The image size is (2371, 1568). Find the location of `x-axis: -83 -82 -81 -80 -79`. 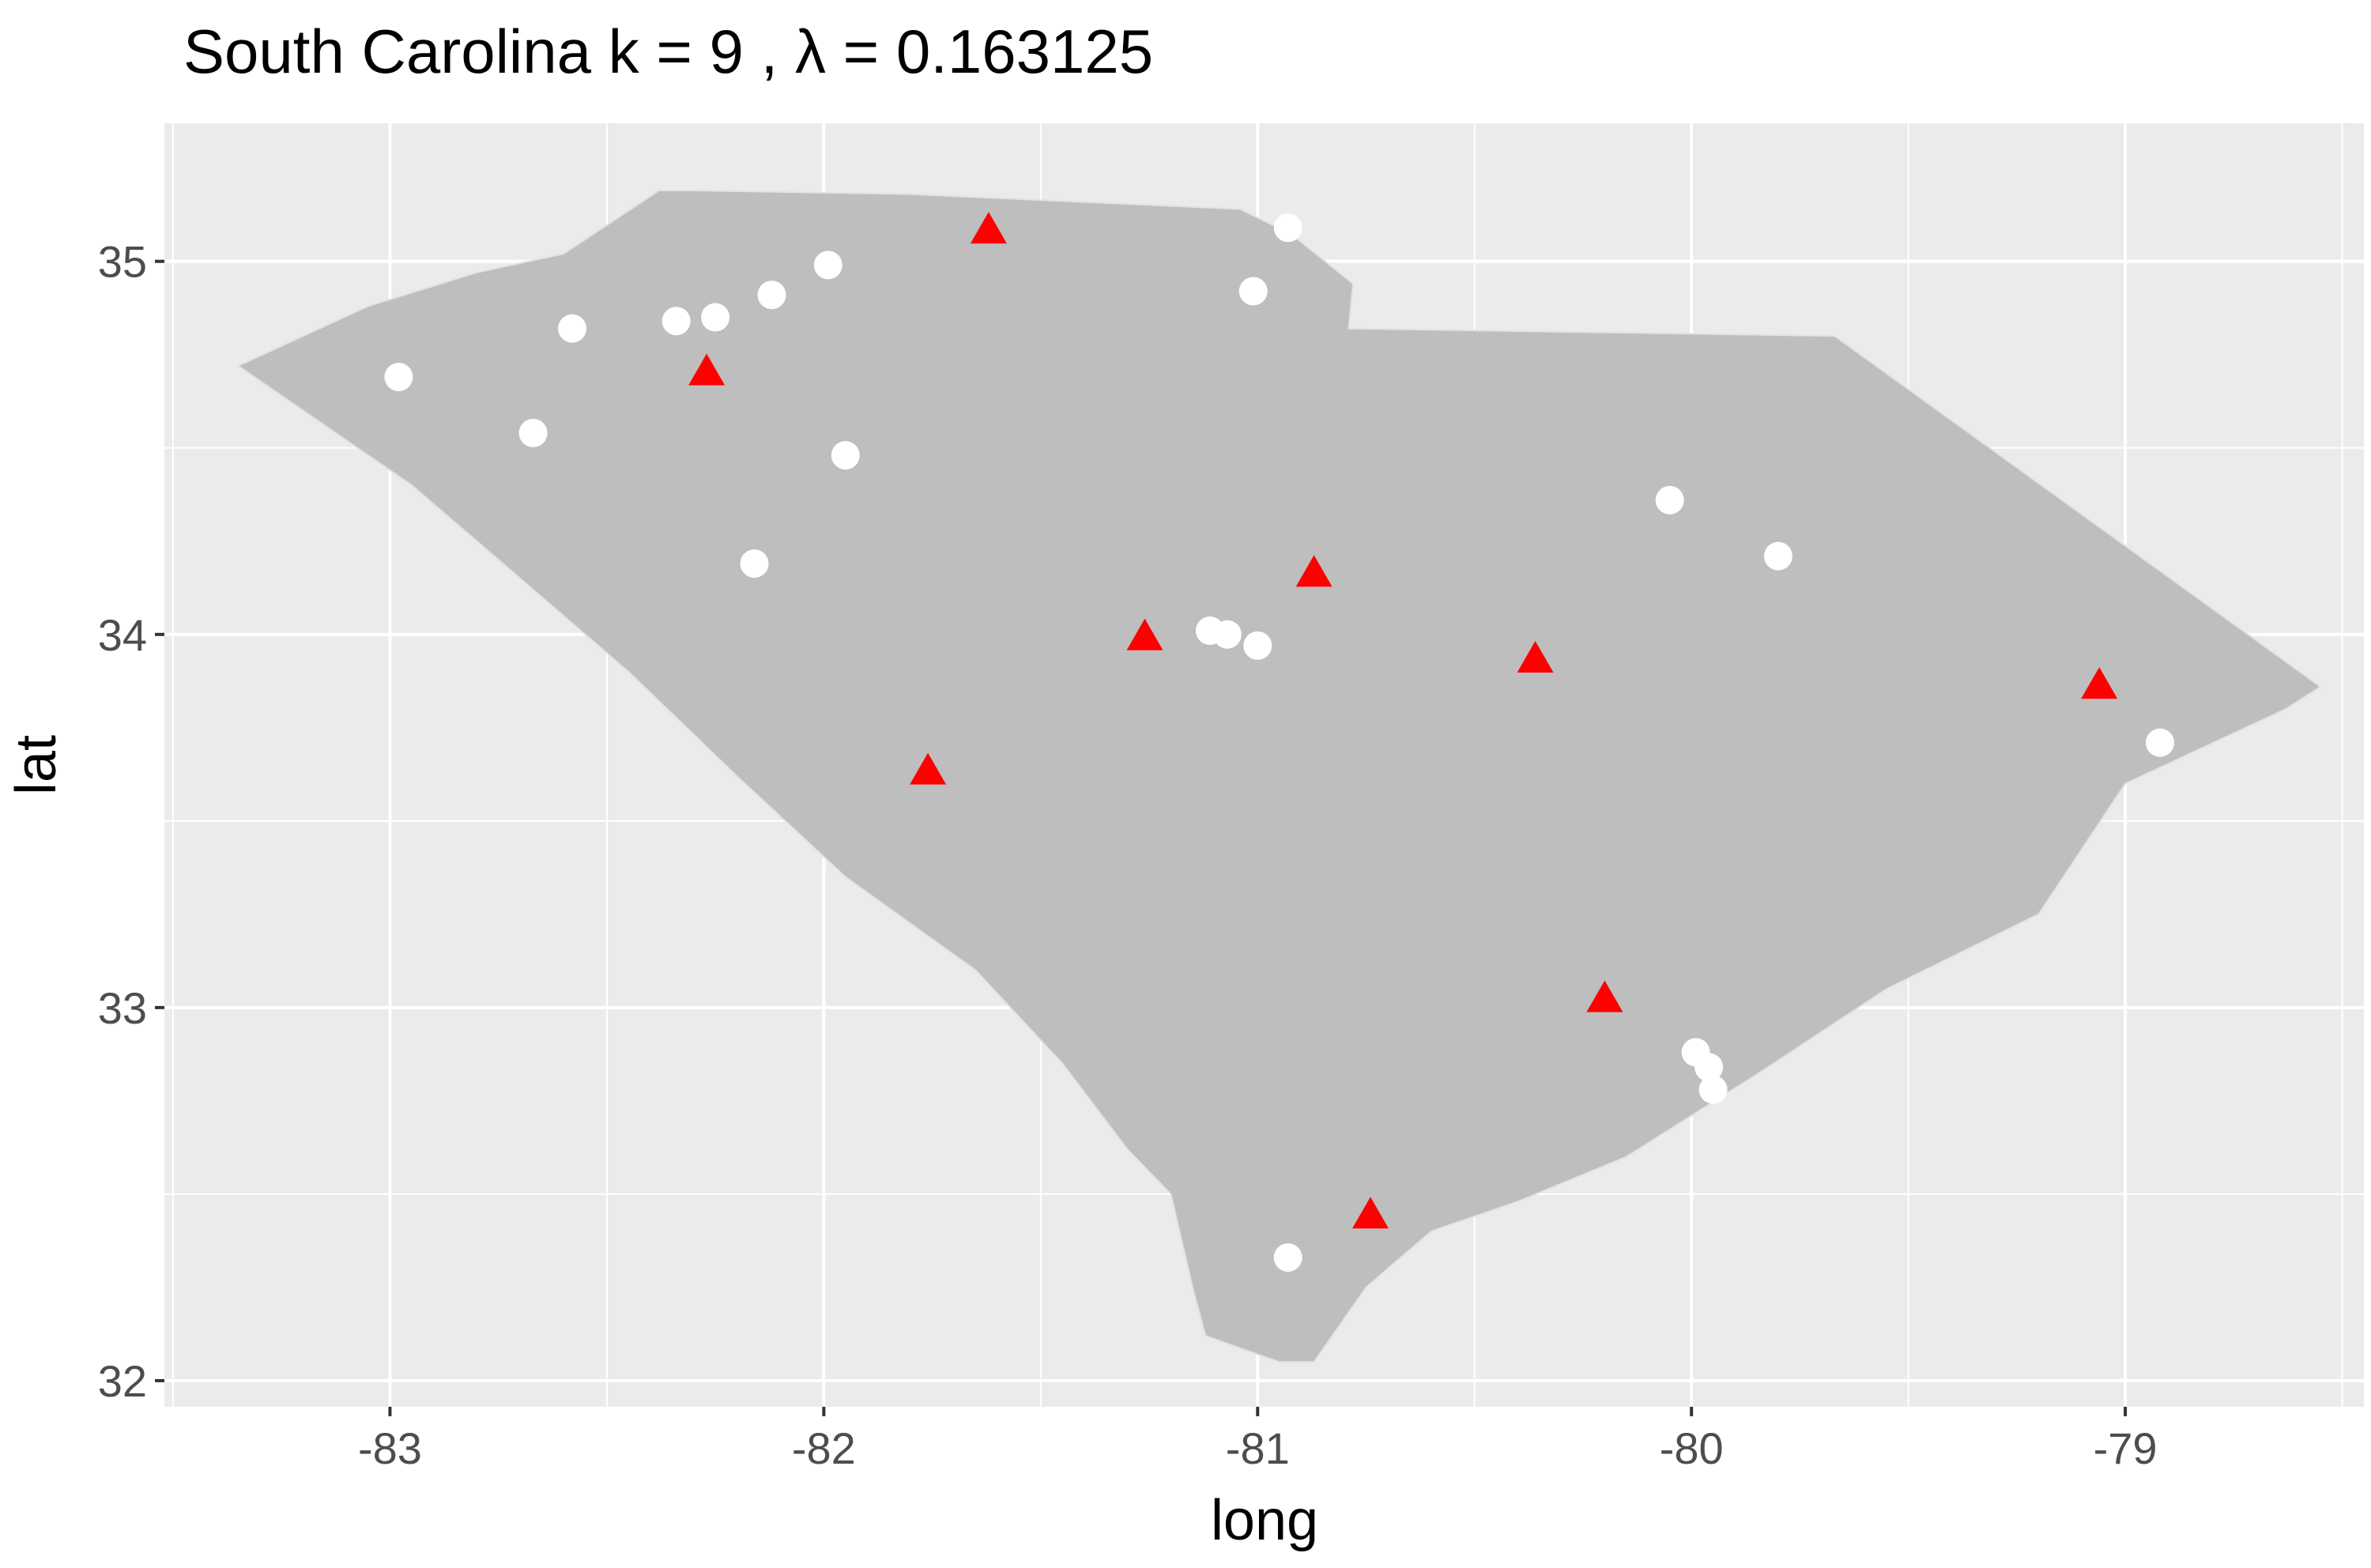

x-axis: -83 -82 -81 -80 -79 is located at coordinates (1258, 1440).